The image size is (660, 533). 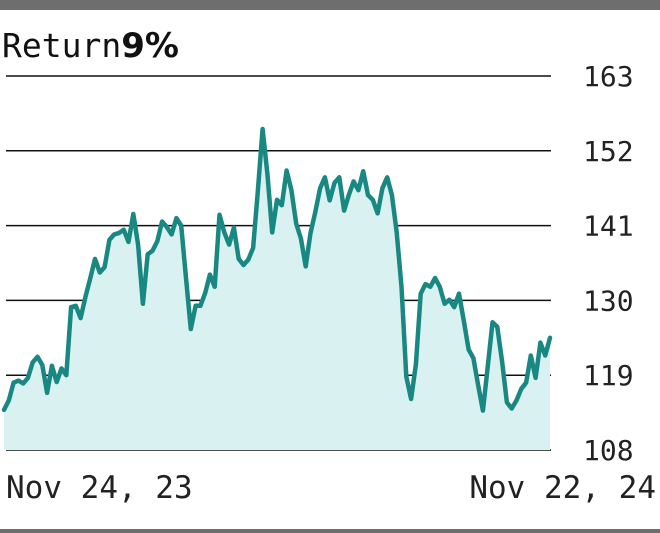 What do you see at coordinates (330, 5) in the screenshot?
I see `top-frame-bar` at bounding box center [330, 5].